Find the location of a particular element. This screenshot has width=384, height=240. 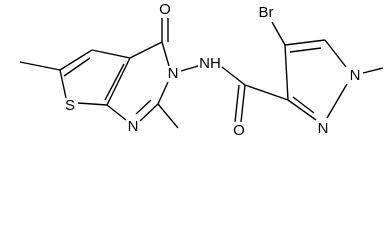

atom-label: Br is located at coordinates (266, 12).